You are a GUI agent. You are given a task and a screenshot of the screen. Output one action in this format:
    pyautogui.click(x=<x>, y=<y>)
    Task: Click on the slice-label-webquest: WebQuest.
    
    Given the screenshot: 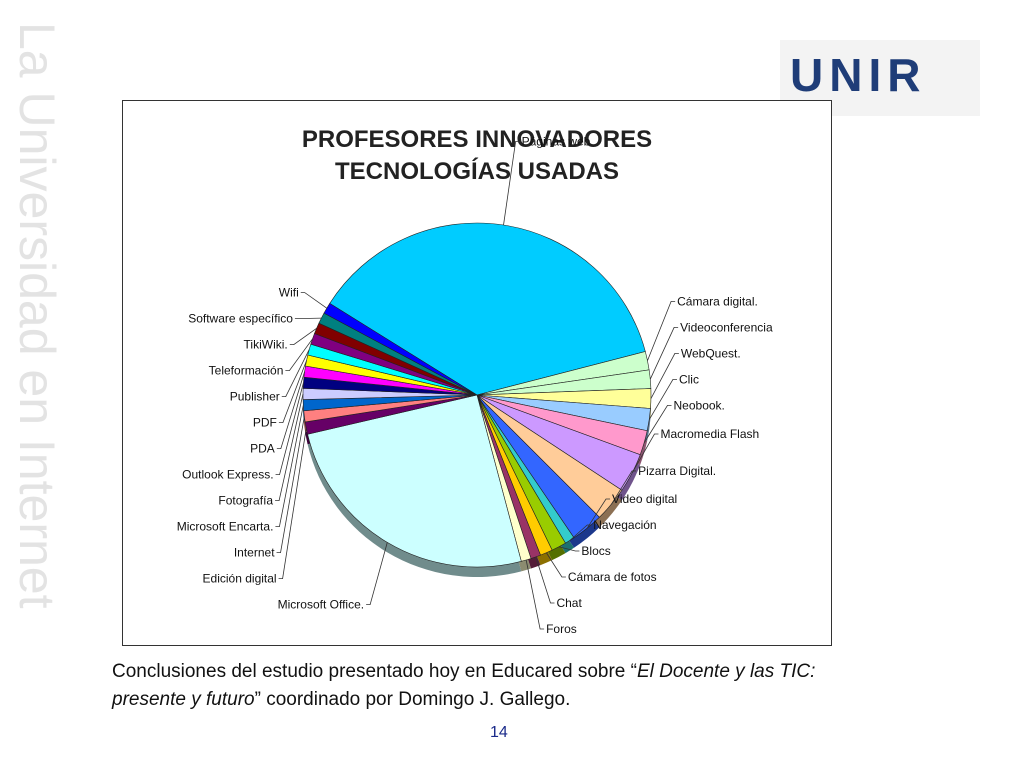 What is the action you would take?
    pyautogui.click(x=711, y=353)
    